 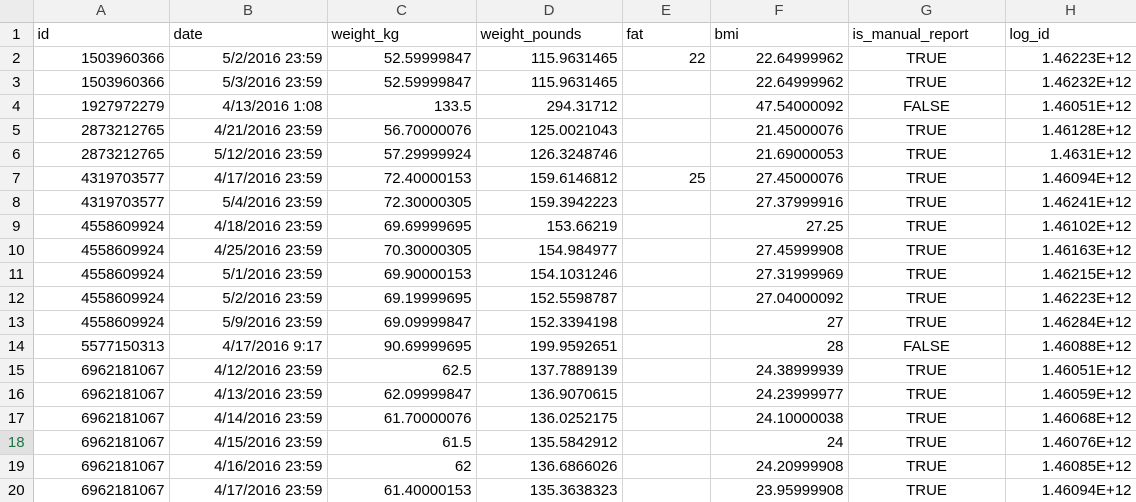 I want to click on data-cell: 1.46068E+12, so click(x=1070, y=418).